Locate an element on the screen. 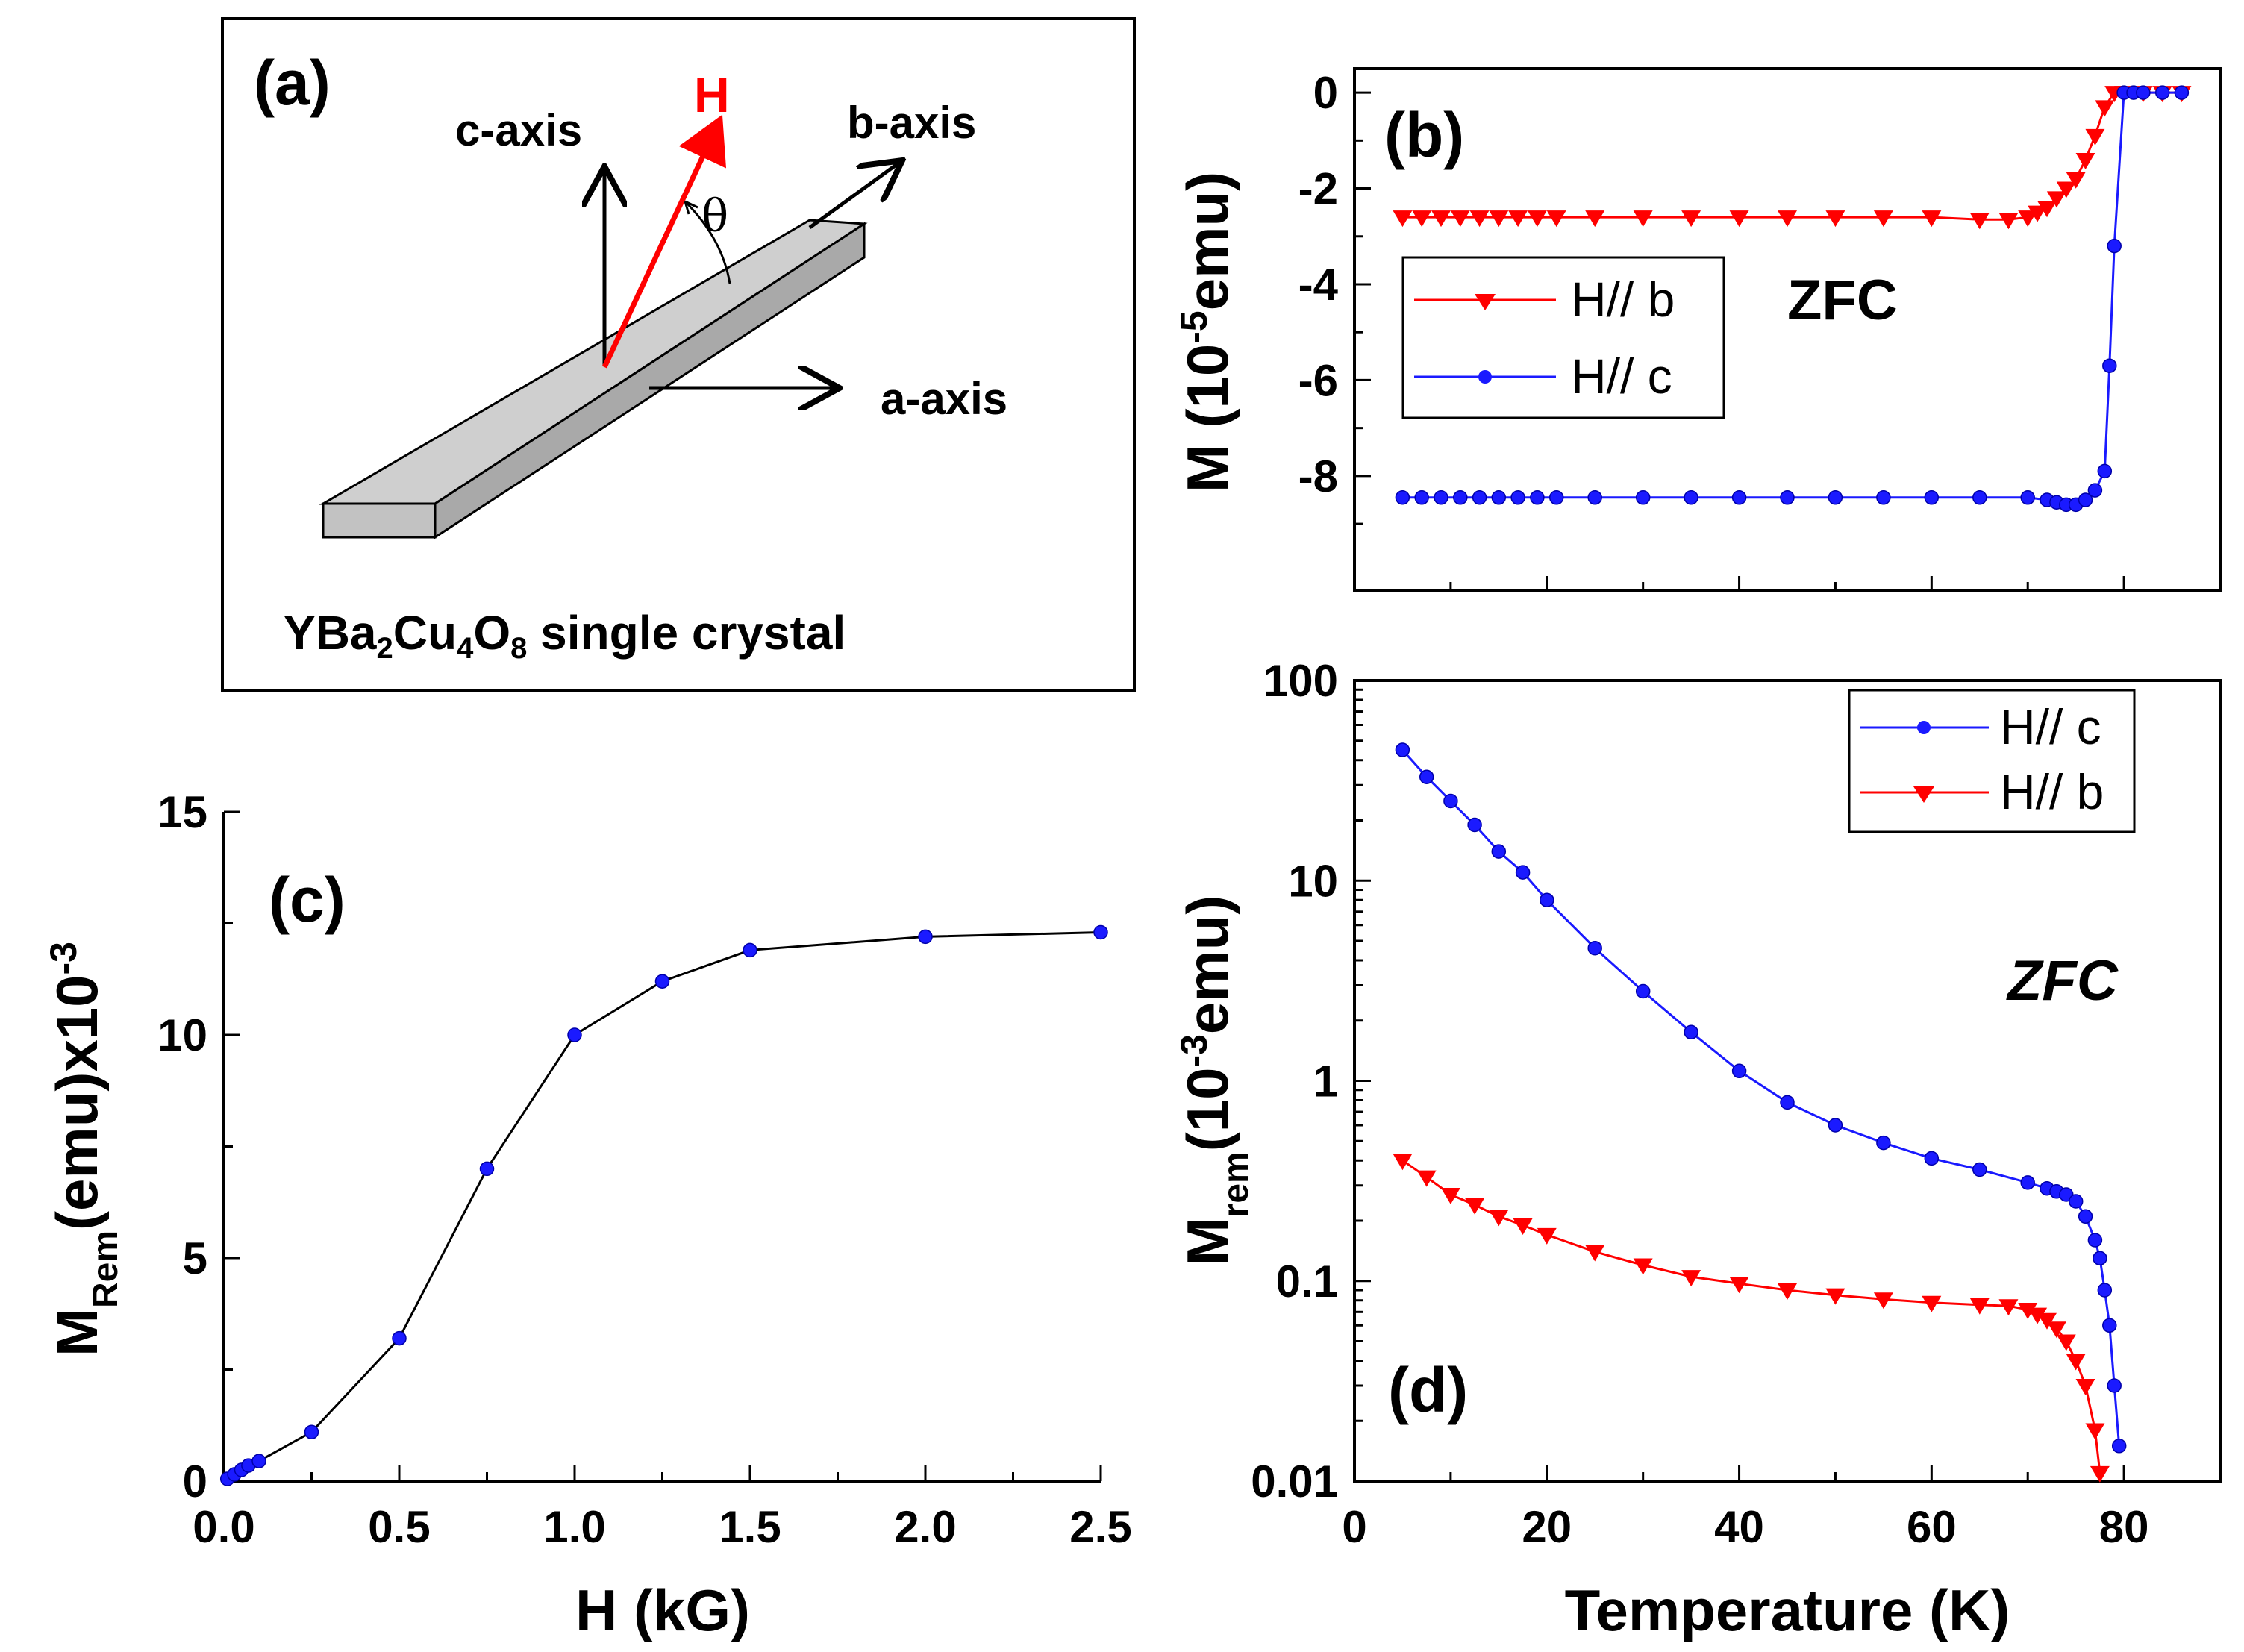  field-label: H is located at coordinates (712, 94).